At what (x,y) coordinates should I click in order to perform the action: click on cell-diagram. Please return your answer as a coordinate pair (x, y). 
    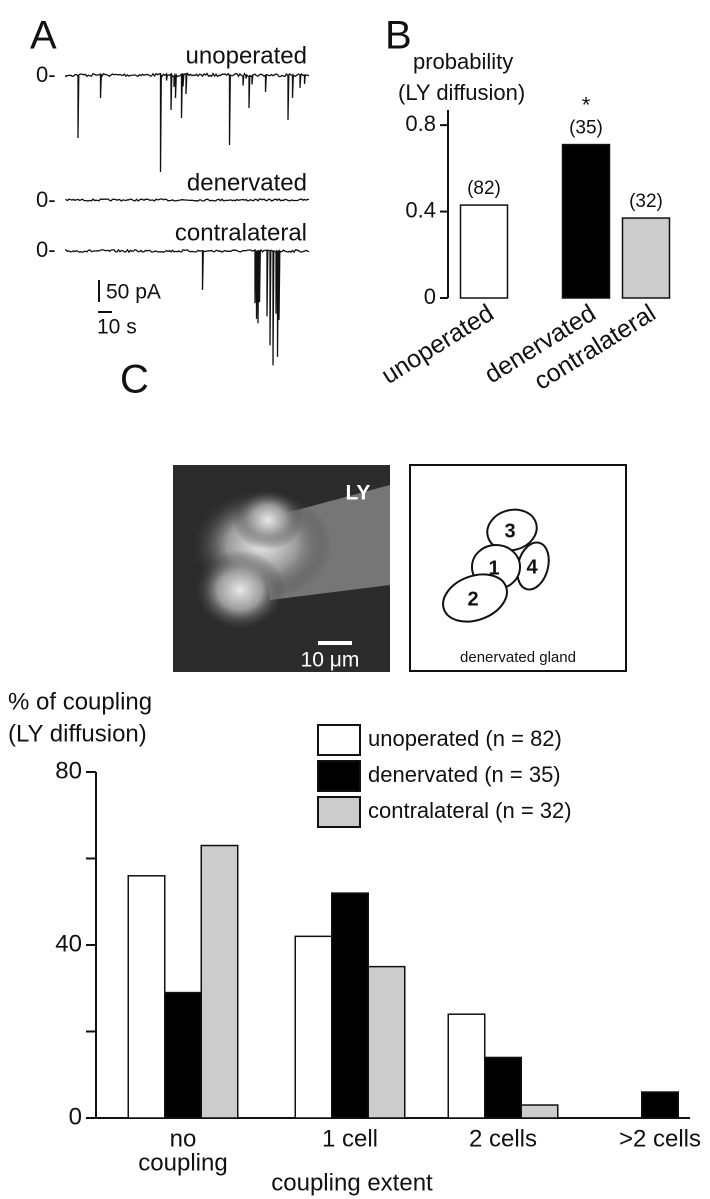
    Looking at the image, I should click on (518, 568).